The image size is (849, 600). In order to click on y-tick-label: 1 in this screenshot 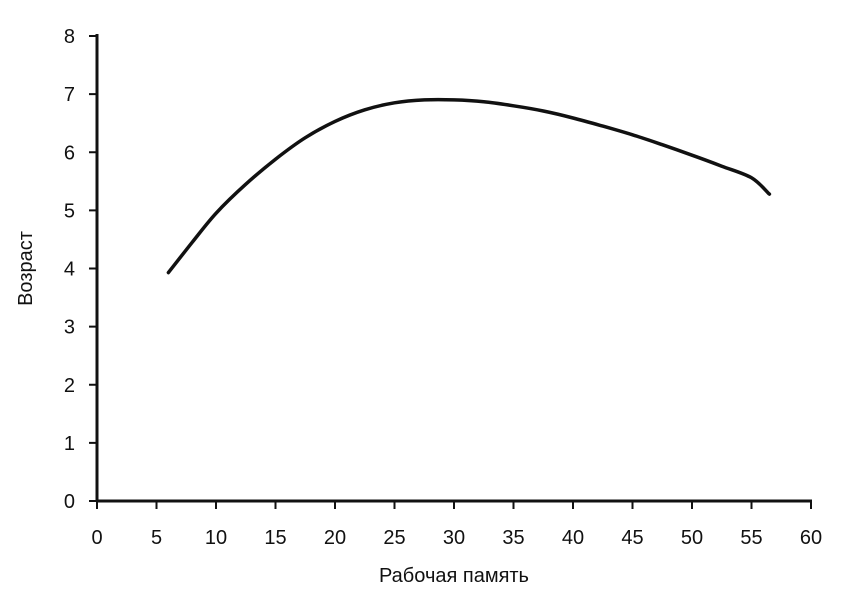, I will do `click(69, 444)`.